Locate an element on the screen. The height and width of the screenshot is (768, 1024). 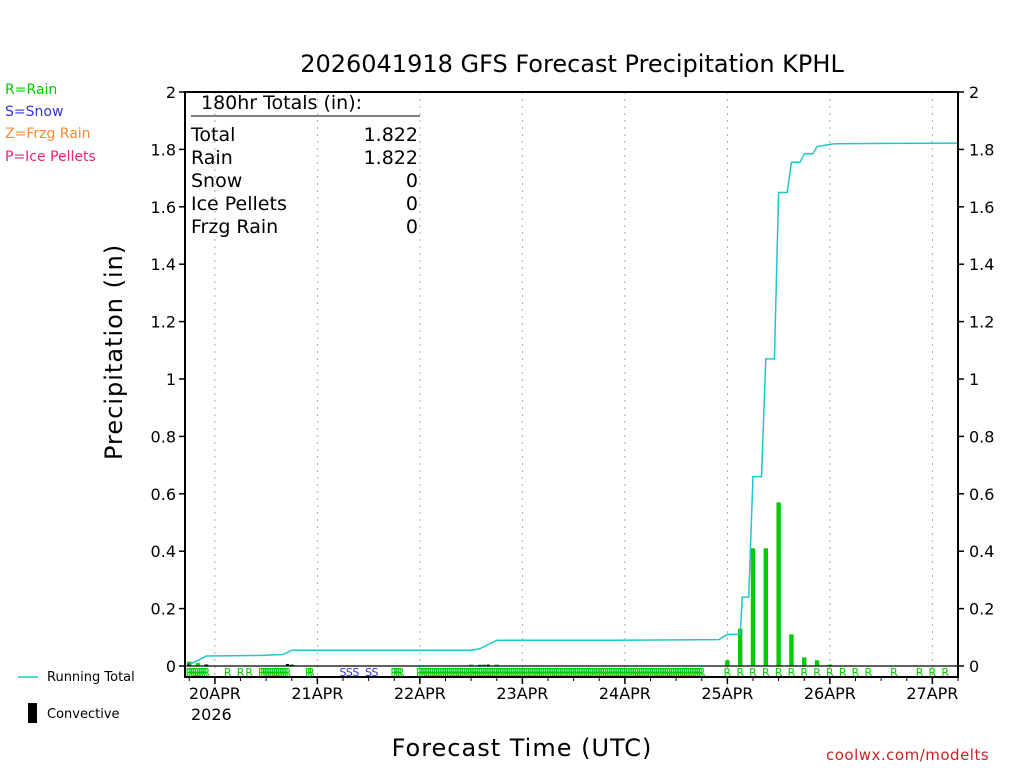
y-tick-label-left: 1.6 is located at coordinates (163, 207).